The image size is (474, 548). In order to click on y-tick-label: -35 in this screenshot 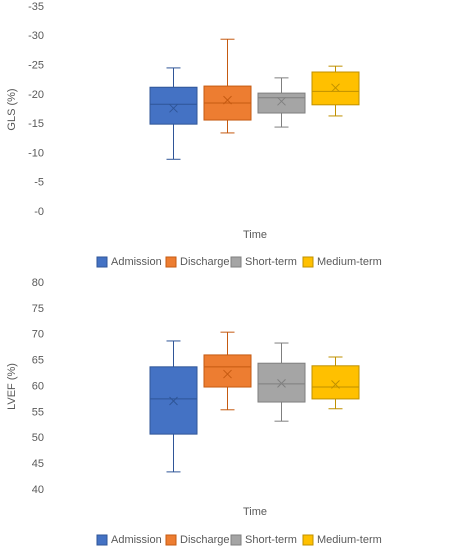, I will do `click(36, 7)`.